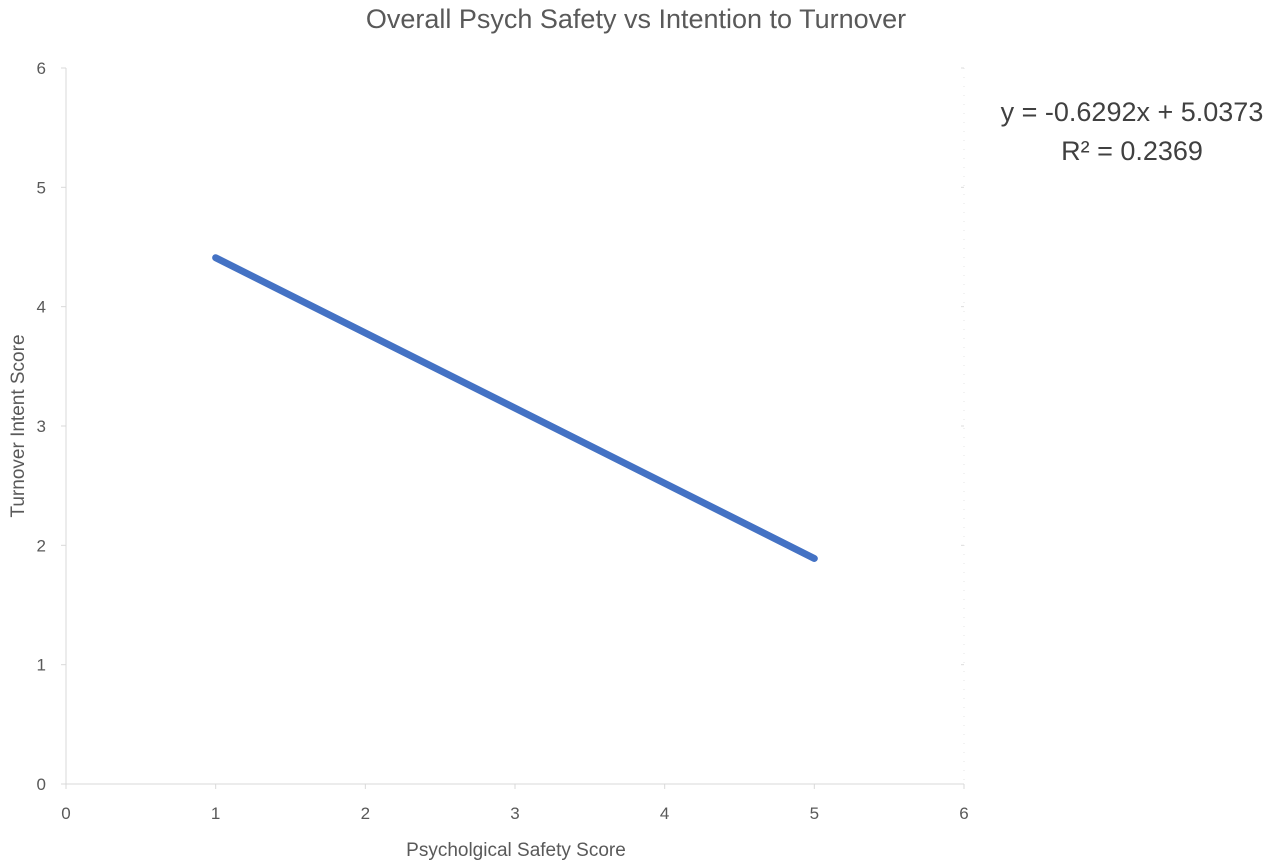 The image size is (1280, 865). I want to click on y-axis-label: Turnover Intent Score, so click(18, 425).